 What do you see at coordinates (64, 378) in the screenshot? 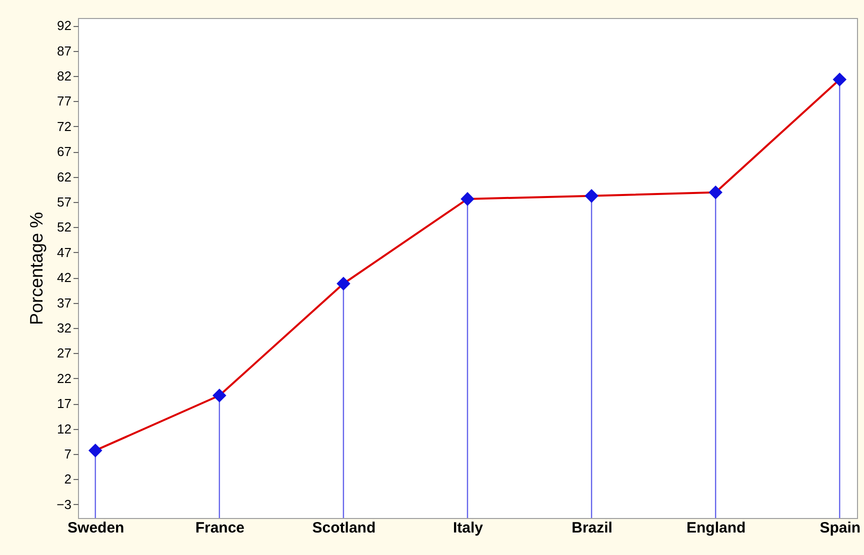
I see `y-tick-label: 22` at bounding box center [64, 378].